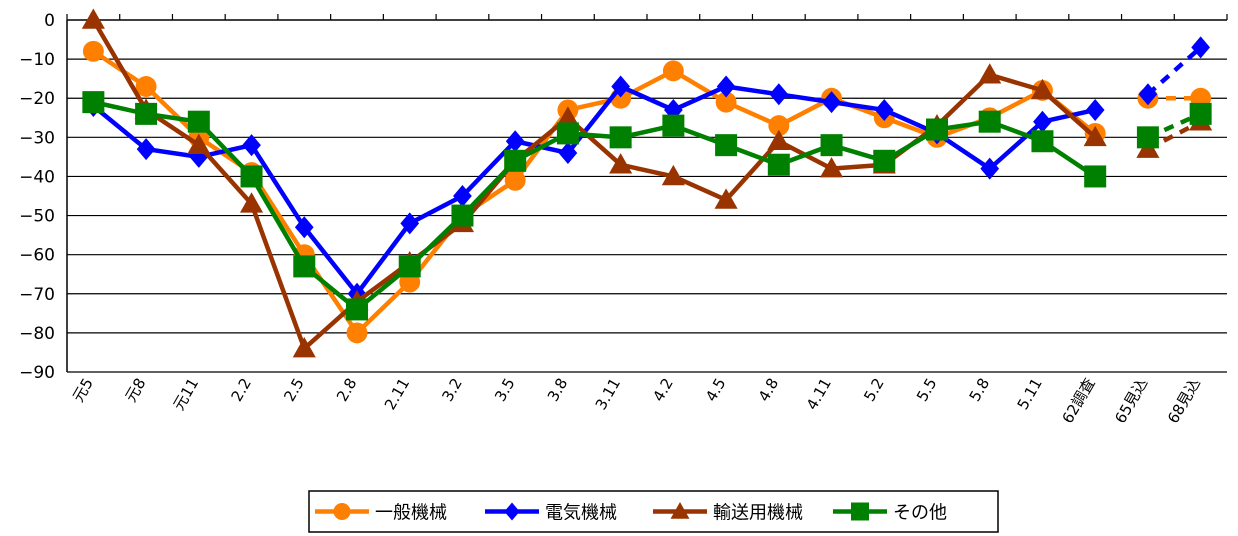 This screenshot has height=536, width=1238. I want to click on x-tick-label: 4.8, so click(769, 390).